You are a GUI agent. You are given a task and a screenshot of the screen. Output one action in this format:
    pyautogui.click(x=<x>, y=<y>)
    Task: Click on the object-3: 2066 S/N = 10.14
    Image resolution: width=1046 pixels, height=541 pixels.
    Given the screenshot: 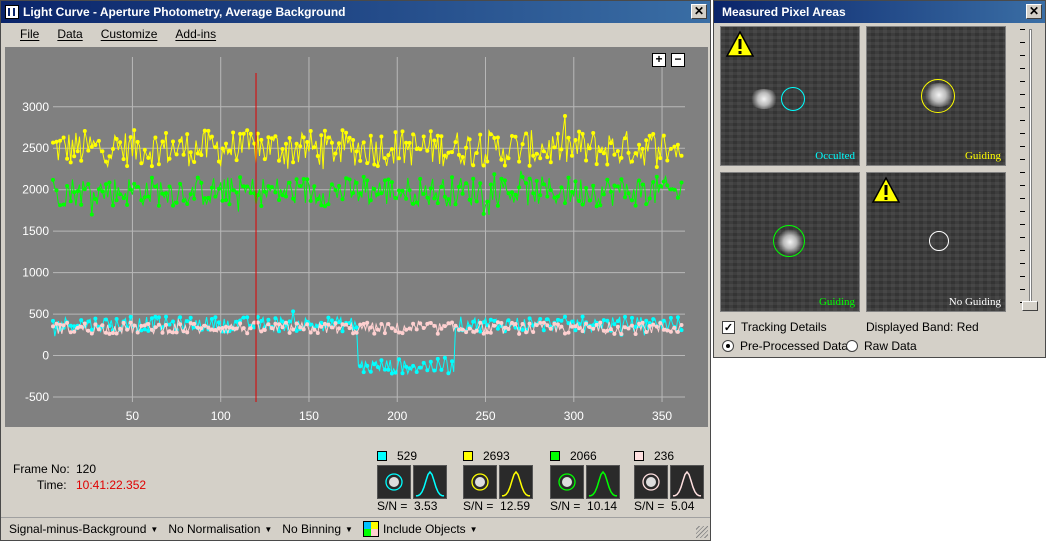 What is the action you would take?
    pyautogui.click(x=590, y=481)
    